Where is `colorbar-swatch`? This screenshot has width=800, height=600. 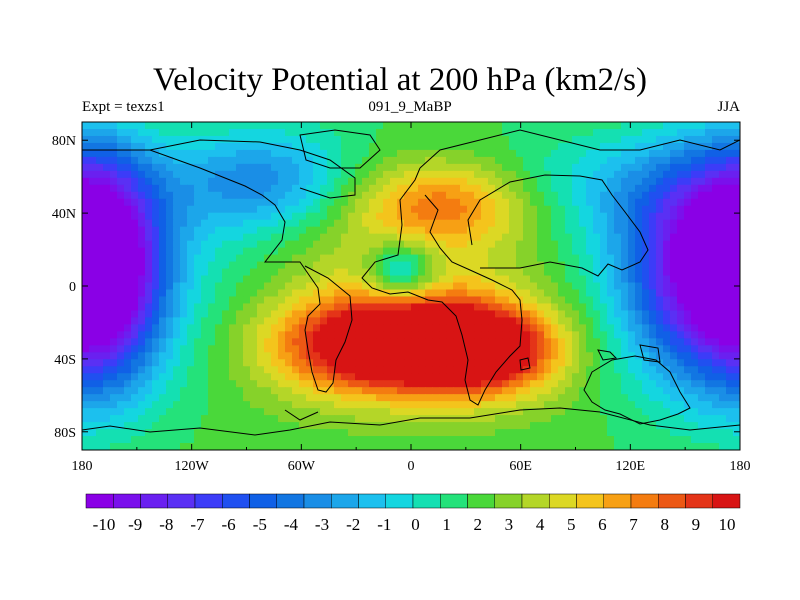
colorbar-swatch is located at coordinates (99, 501).